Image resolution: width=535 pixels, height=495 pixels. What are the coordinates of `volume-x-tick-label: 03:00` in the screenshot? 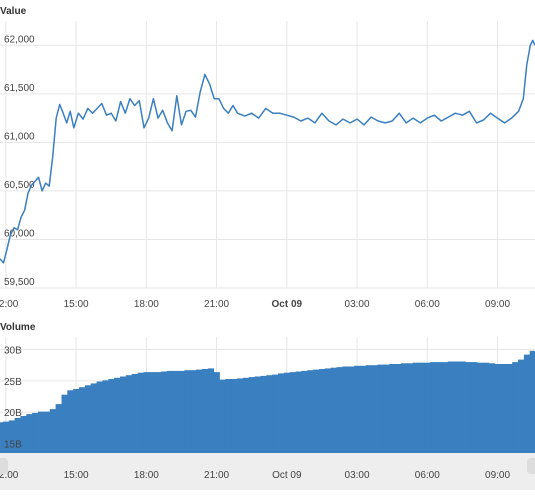 It's located at (357, 475).